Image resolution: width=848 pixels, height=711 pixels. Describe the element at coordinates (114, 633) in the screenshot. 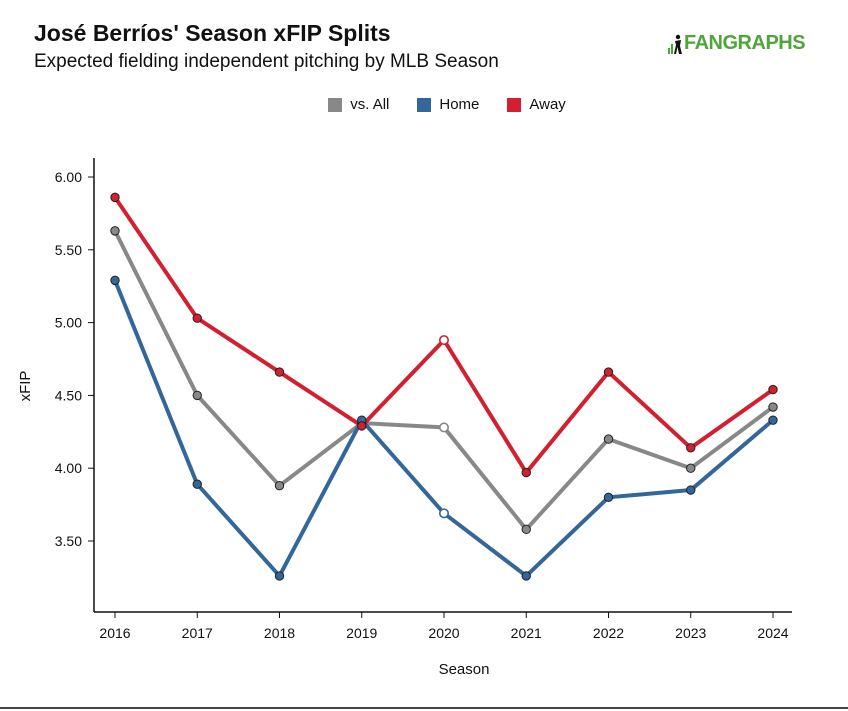

I see `x-tick-label: 2016` at that location.